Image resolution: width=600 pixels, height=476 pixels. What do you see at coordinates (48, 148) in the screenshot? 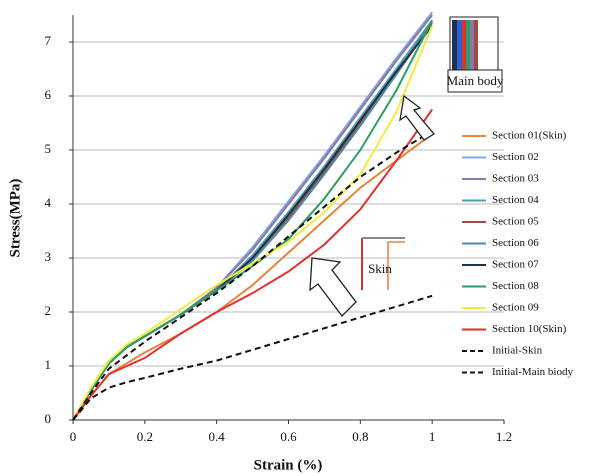
I see `y-tick-label: 5` at bounding box center [48, 148].